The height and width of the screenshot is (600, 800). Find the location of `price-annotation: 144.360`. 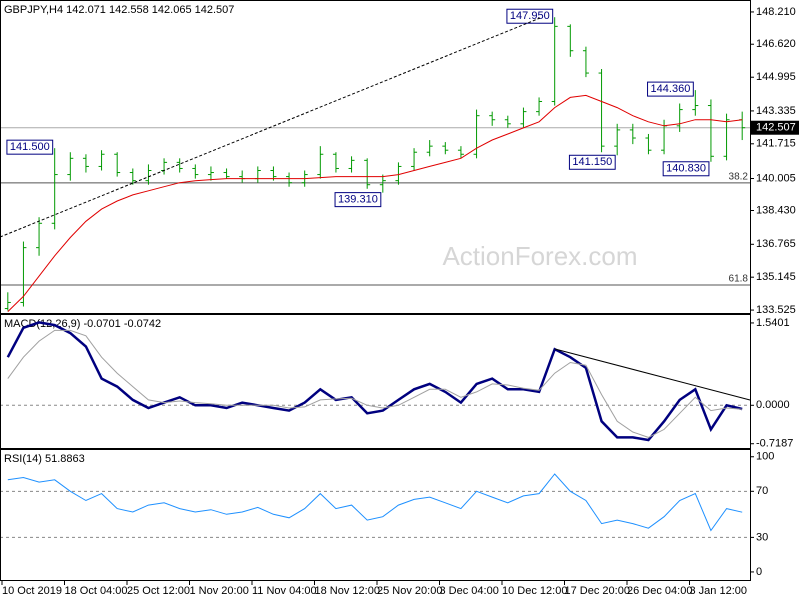

price-annotation: 144.360 is located at coordinates (670, 89).